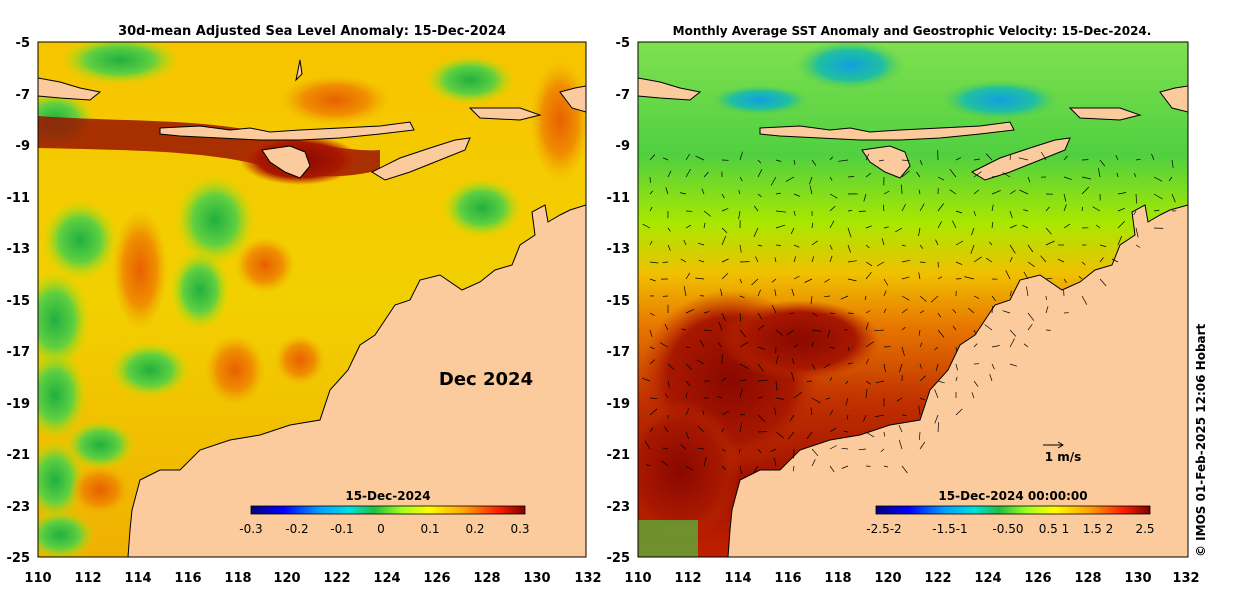 The width and height of the screenshot is (1250, 590). I want to click on sst-colorbar-tick: 0.5 1, so click(1054, 529).